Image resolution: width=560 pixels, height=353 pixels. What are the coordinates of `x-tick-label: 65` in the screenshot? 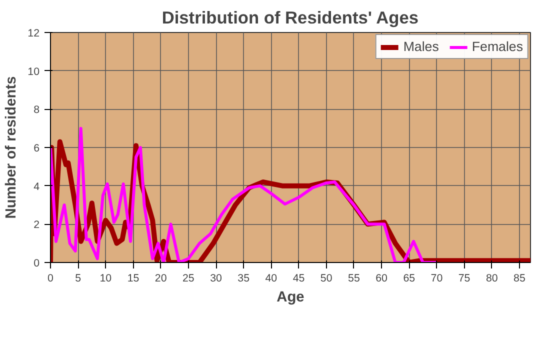 It's located at (409, 278).